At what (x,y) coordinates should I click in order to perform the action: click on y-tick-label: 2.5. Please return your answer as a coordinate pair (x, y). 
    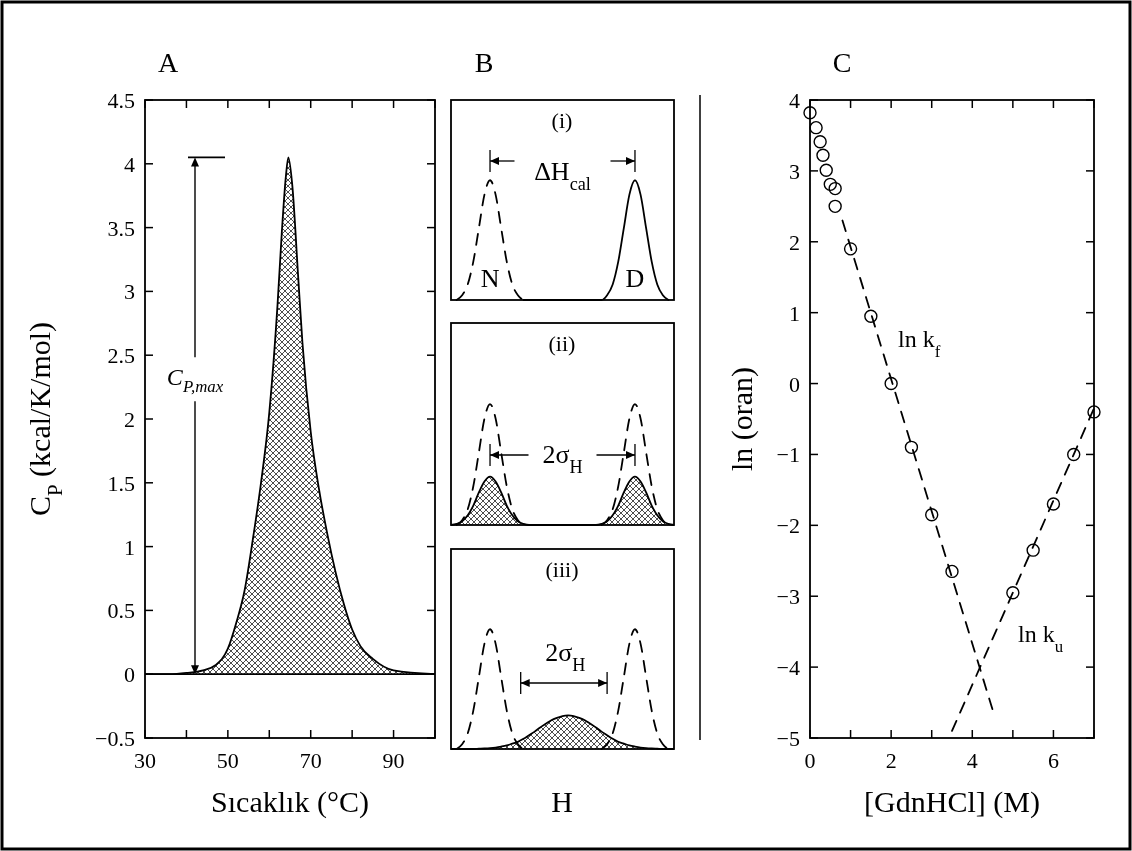
    Looking at the image, I should click on (121, 356).